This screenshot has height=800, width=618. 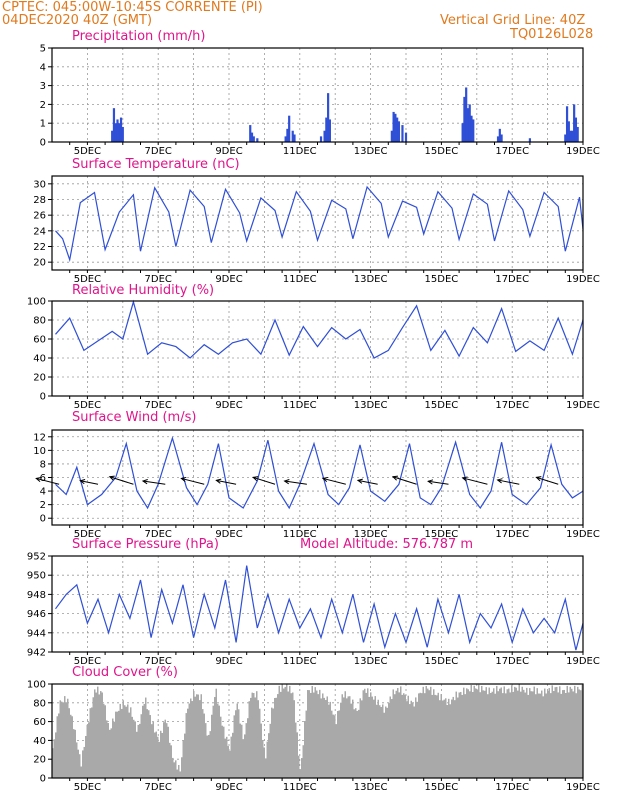 I want to click on x-tick-label: 15DEC, so click(x=442, y=787).